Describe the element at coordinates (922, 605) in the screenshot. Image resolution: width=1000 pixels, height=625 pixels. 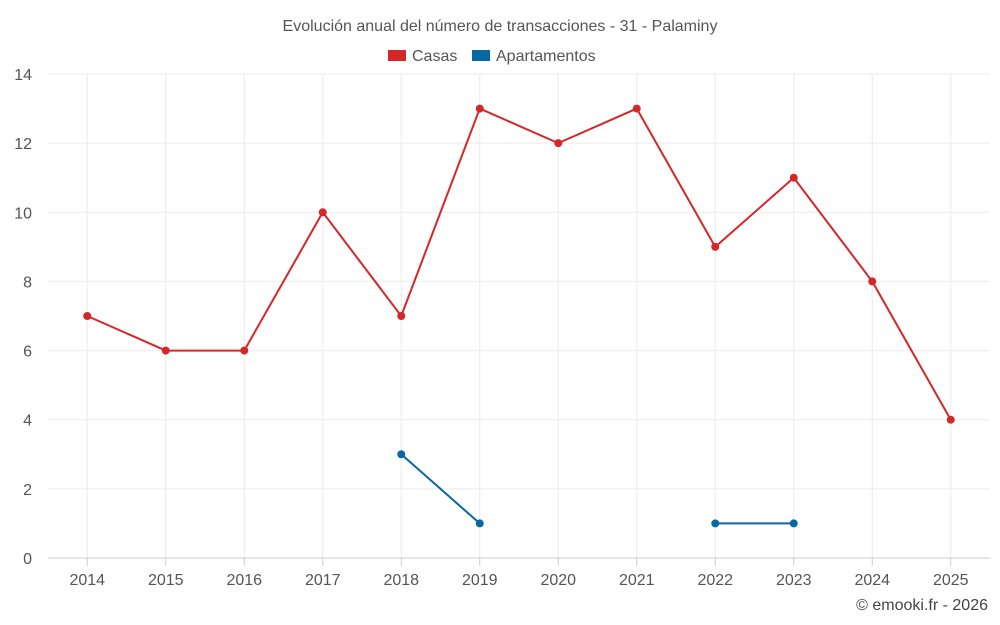
I see `credit-text: © emooki.fr - 2026` at that location.